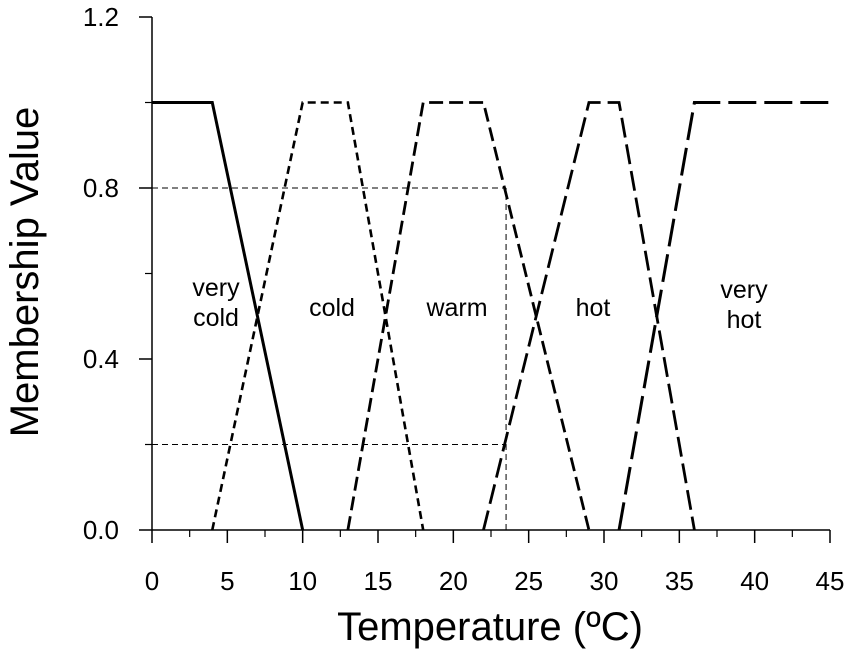  I want to click on x-tick-label: 20, so click(453, 581).